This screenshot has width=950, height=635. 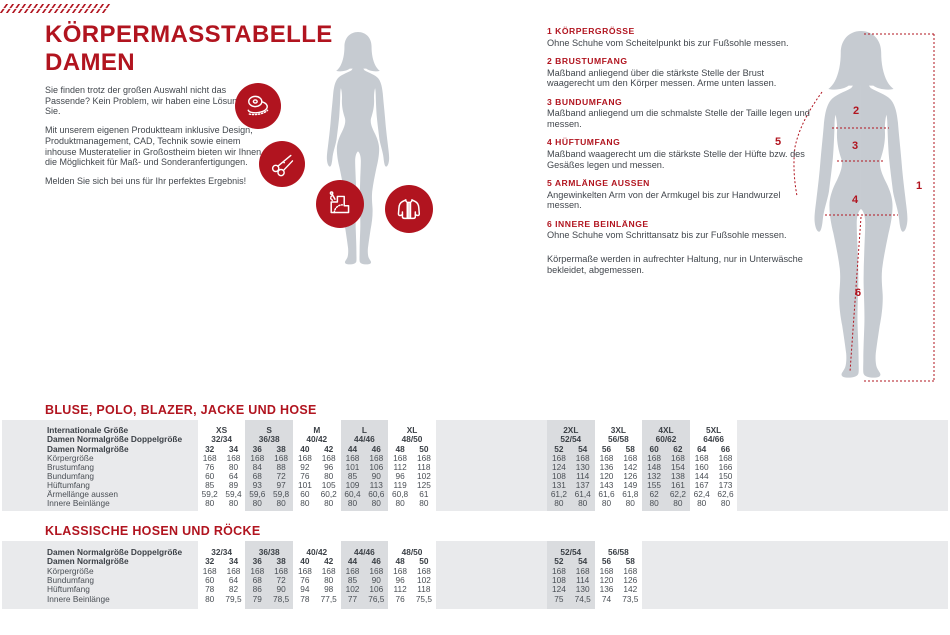 What do you see at coordinates (209, 494) in the screenshot?
I see `value-cell: 59,2` at bounding box center [209, 494].